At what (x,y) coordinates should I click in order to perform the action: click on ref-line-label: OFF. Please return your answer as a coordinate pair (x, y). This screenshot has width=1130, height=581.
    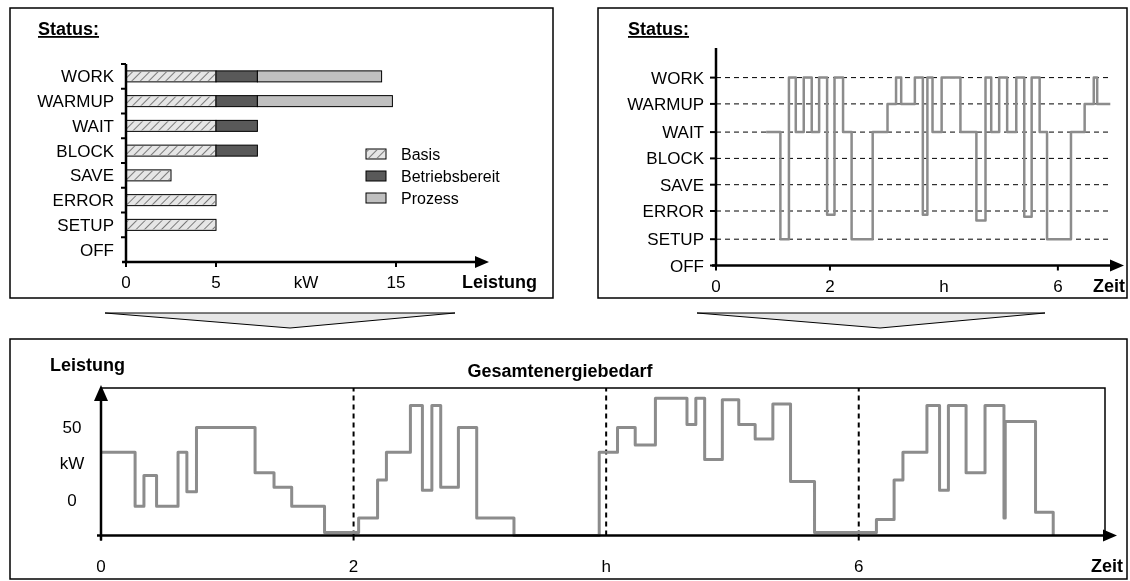
    Looking at the image, I should click on (687, 266).